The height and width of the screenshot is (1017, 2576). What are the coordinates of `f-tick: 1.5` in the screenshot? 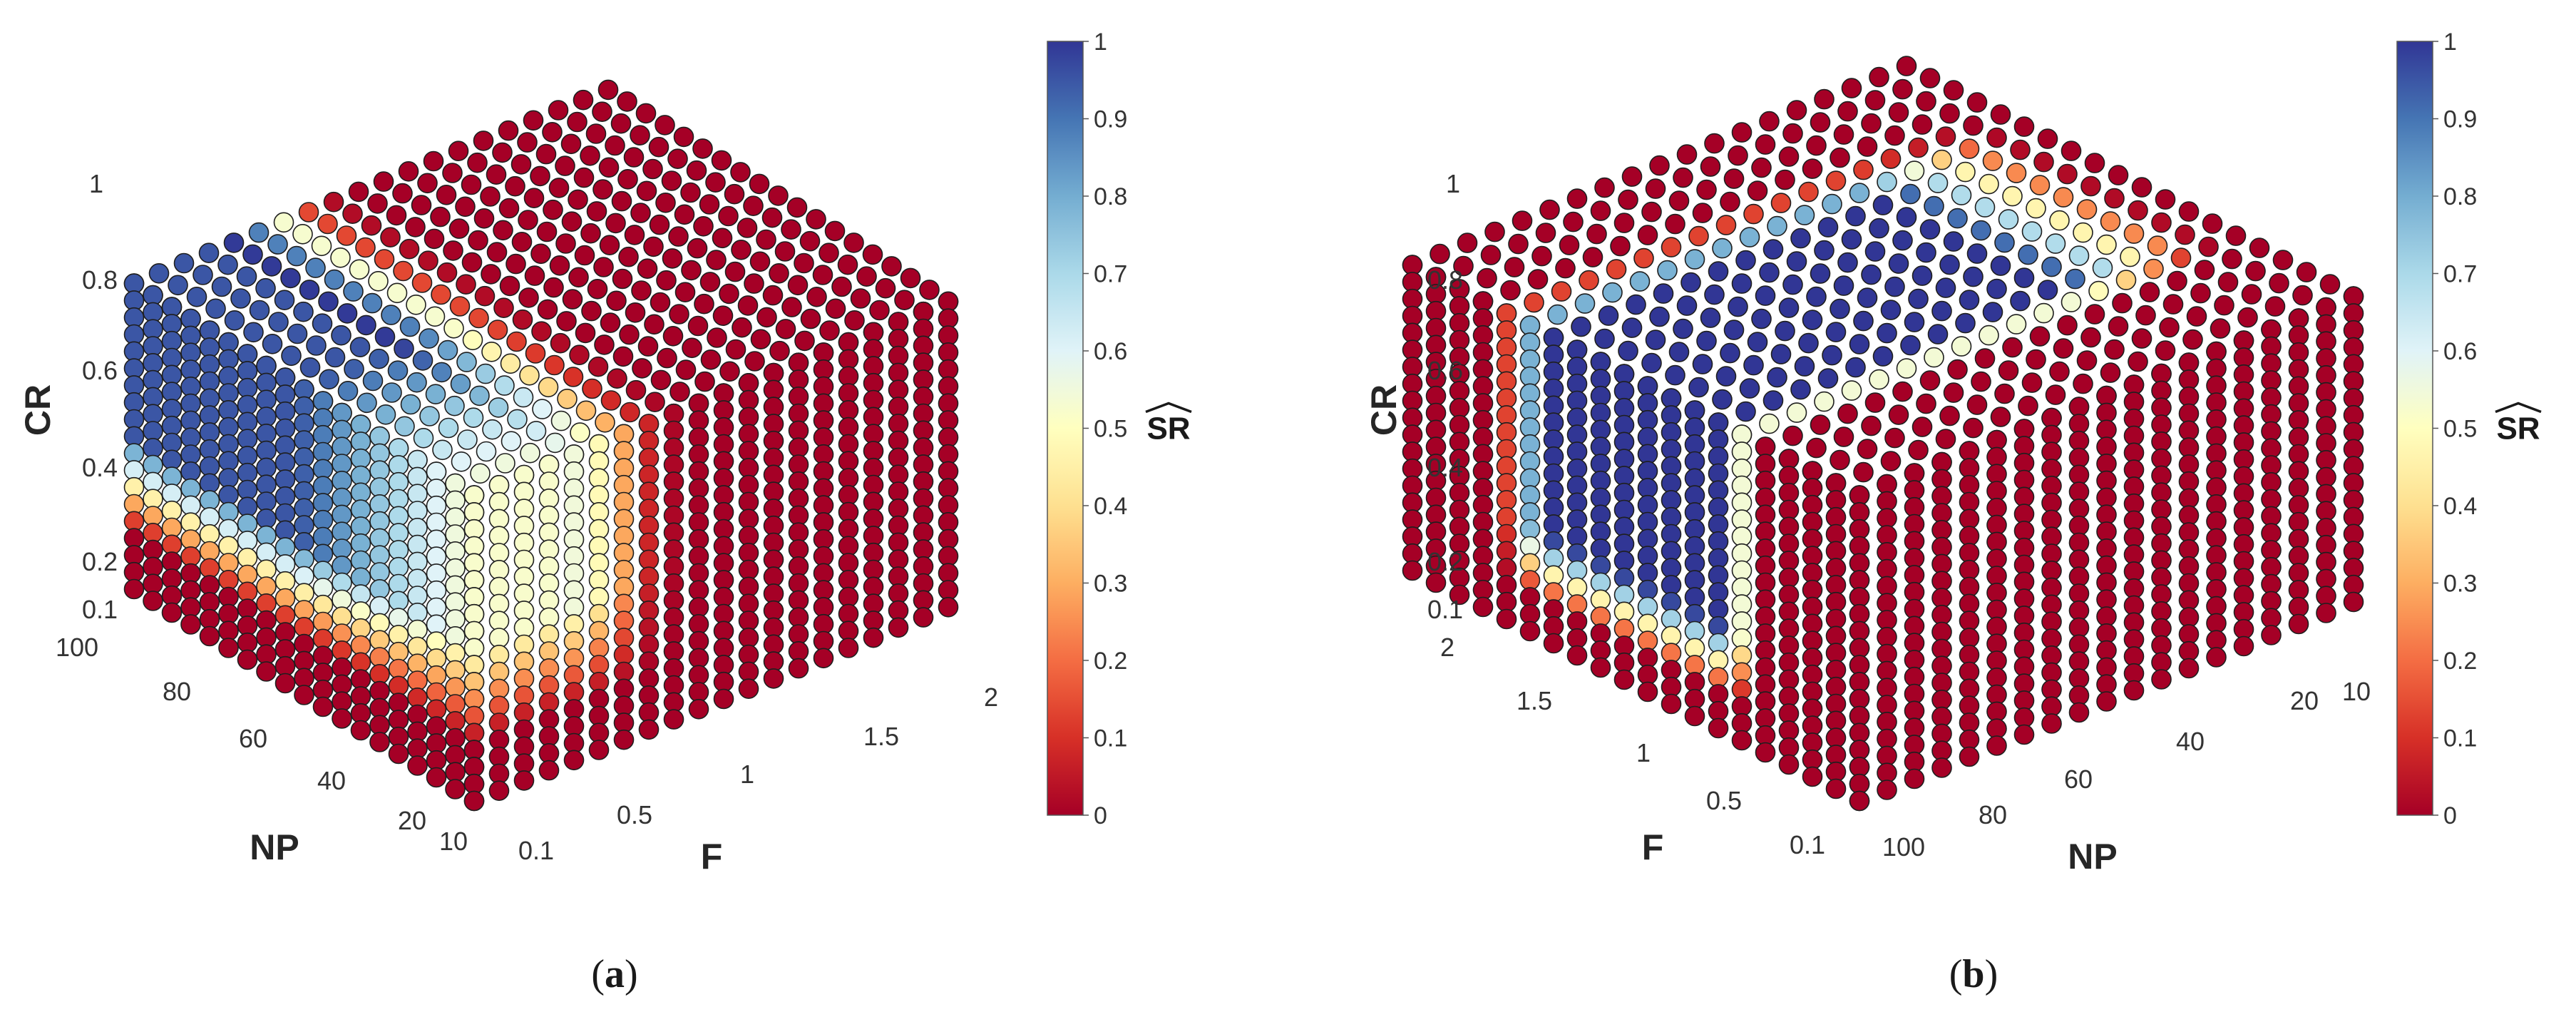 It's located at (1534, 700).